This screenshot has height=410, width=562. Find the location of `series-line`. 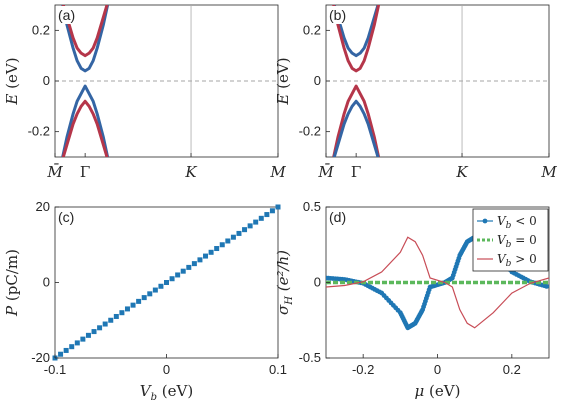

series-line is located at coordinates (437, 282).